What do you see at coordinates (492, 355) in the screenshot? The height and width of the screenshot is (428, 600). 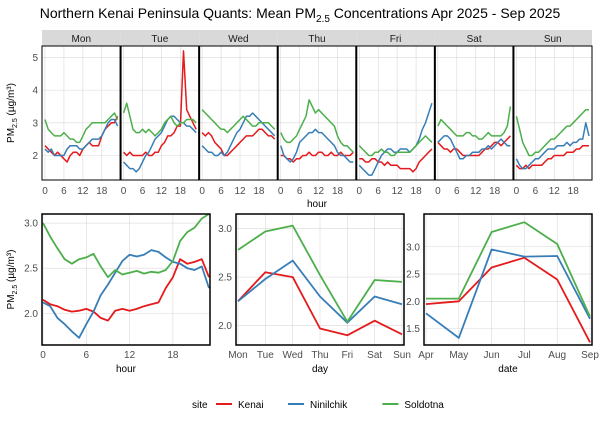 I see `x-tick-label: Jun` at bounding box center [492, 355].